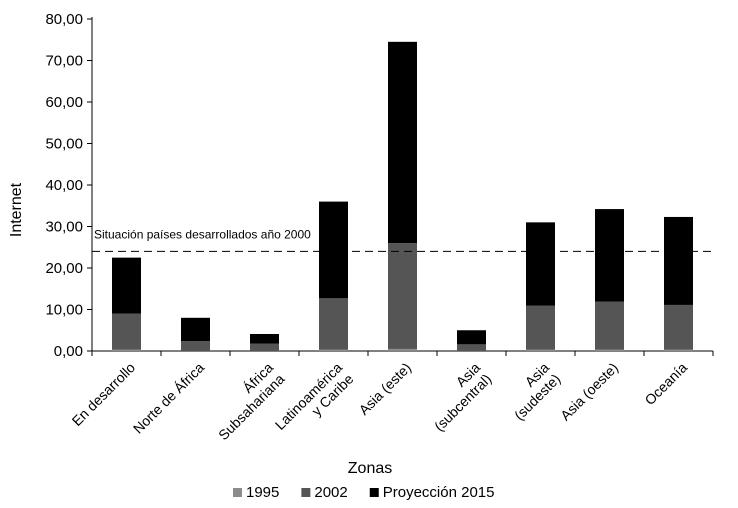 Image resolution: width=738 pixels, height=508 pixels. Describe the element at coordinates (202, 234) in the screenshot. I see `reference-line-label: Situación países desarrollados año 2000` at that location.